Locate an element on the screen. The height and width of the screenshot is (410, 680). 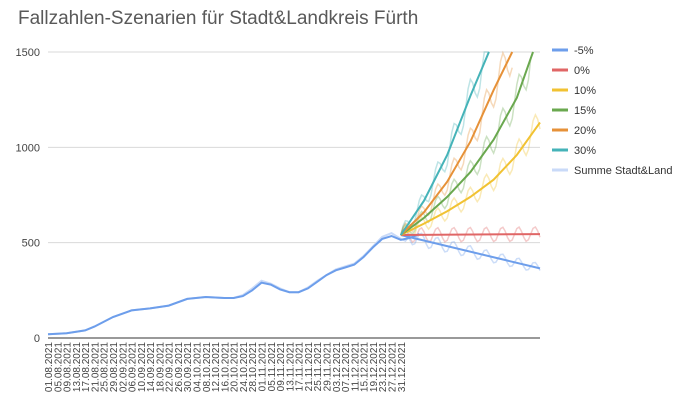
x-tick-label: 28.10.2021 is located at coordinates (253, 367).